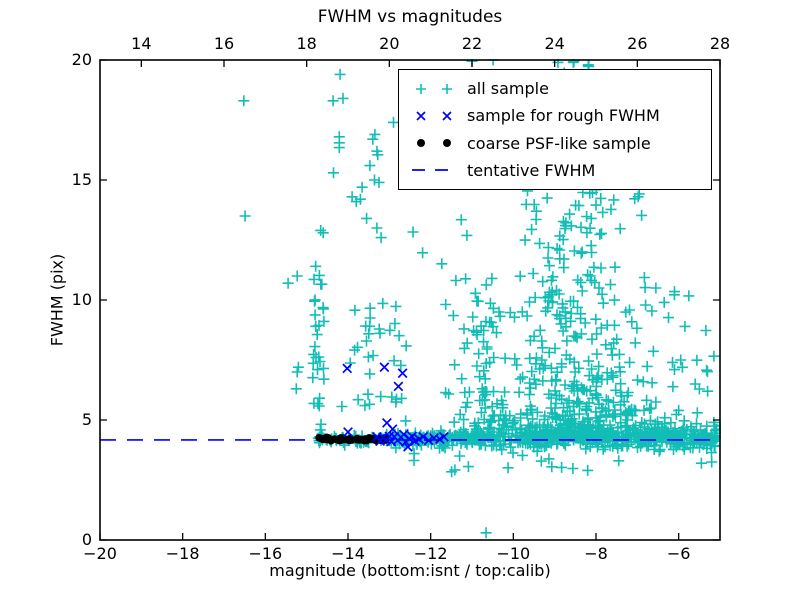  I want to click on legend-label: tentative FWHM, so click(531, 170).